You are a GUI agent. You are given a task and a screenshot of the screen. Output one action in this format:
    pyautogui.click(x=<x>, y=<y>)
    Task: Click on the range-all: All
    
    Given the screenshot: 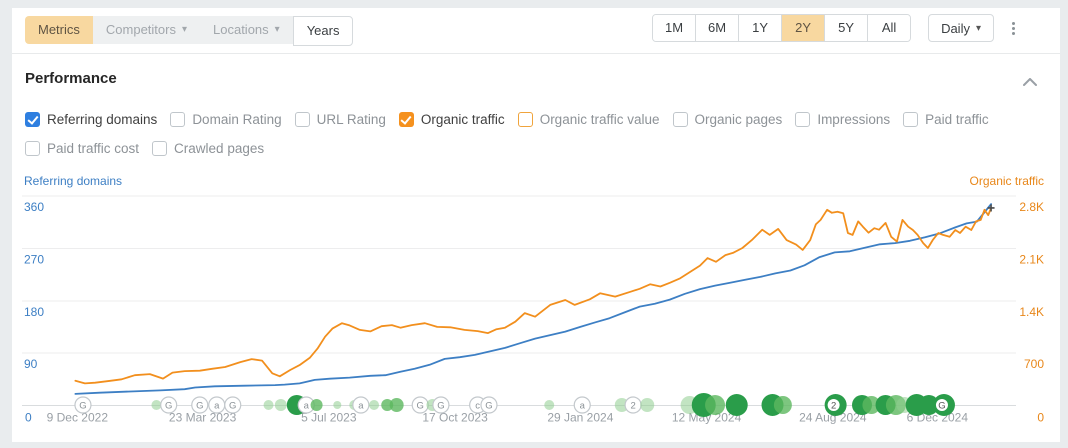 What is the action you would take?
    pyautogui.click(x=889, y=28)
    